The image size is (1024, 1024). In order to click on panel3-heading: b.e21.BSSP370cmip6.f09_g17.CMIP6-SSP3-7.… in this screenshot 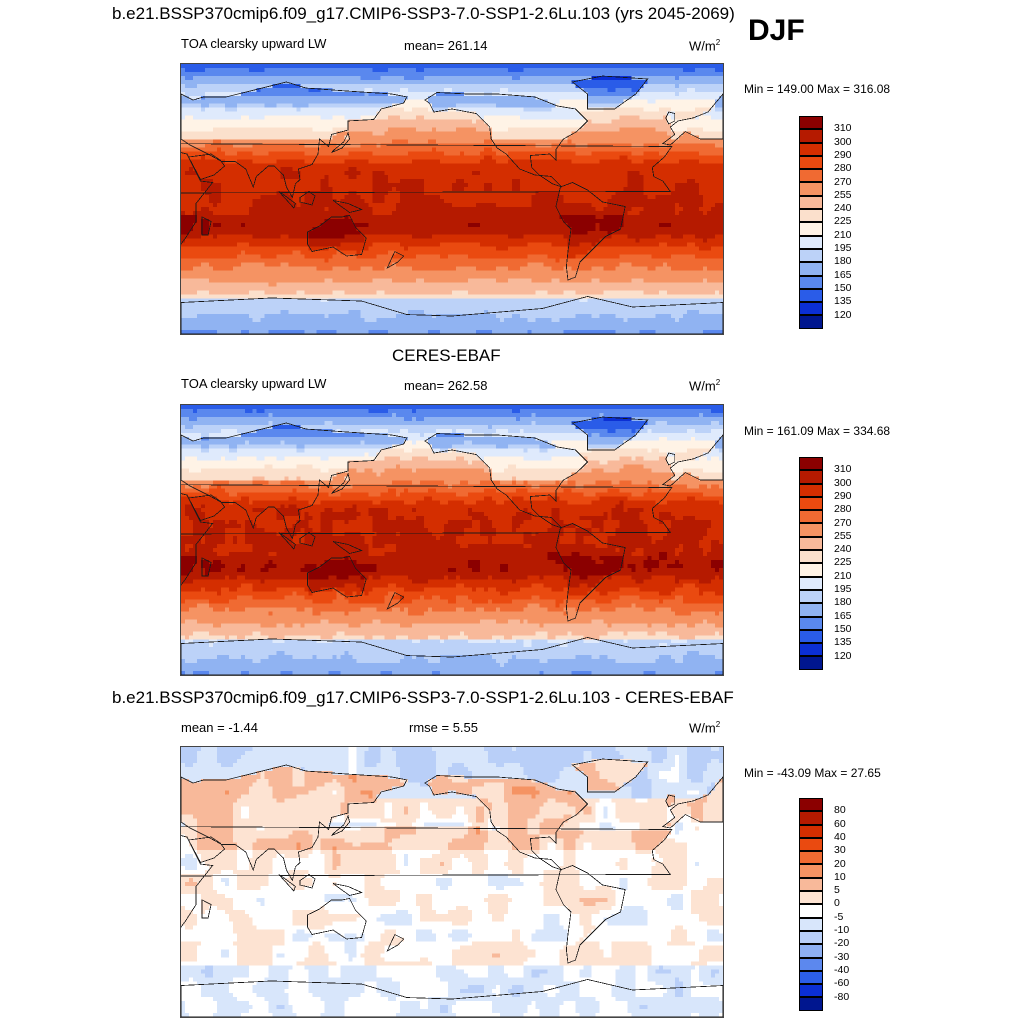, I will do `click(423, 697)`.